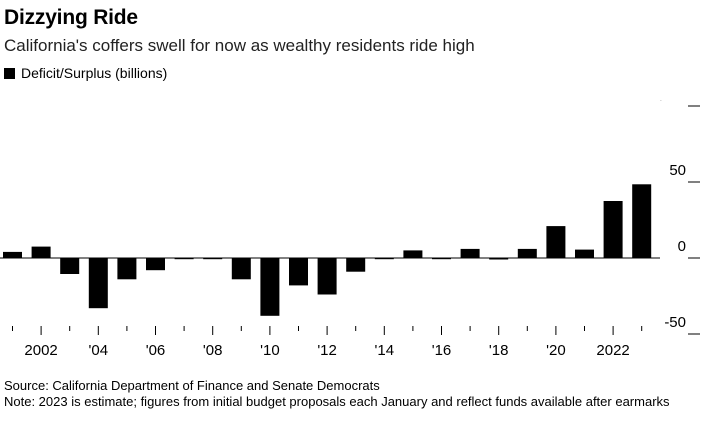 The width and height of the screenshot is (708, 432). Describe the element at coordinates (678, 101) in the screenshot. I see `y-tick-label: $100B` at that location.